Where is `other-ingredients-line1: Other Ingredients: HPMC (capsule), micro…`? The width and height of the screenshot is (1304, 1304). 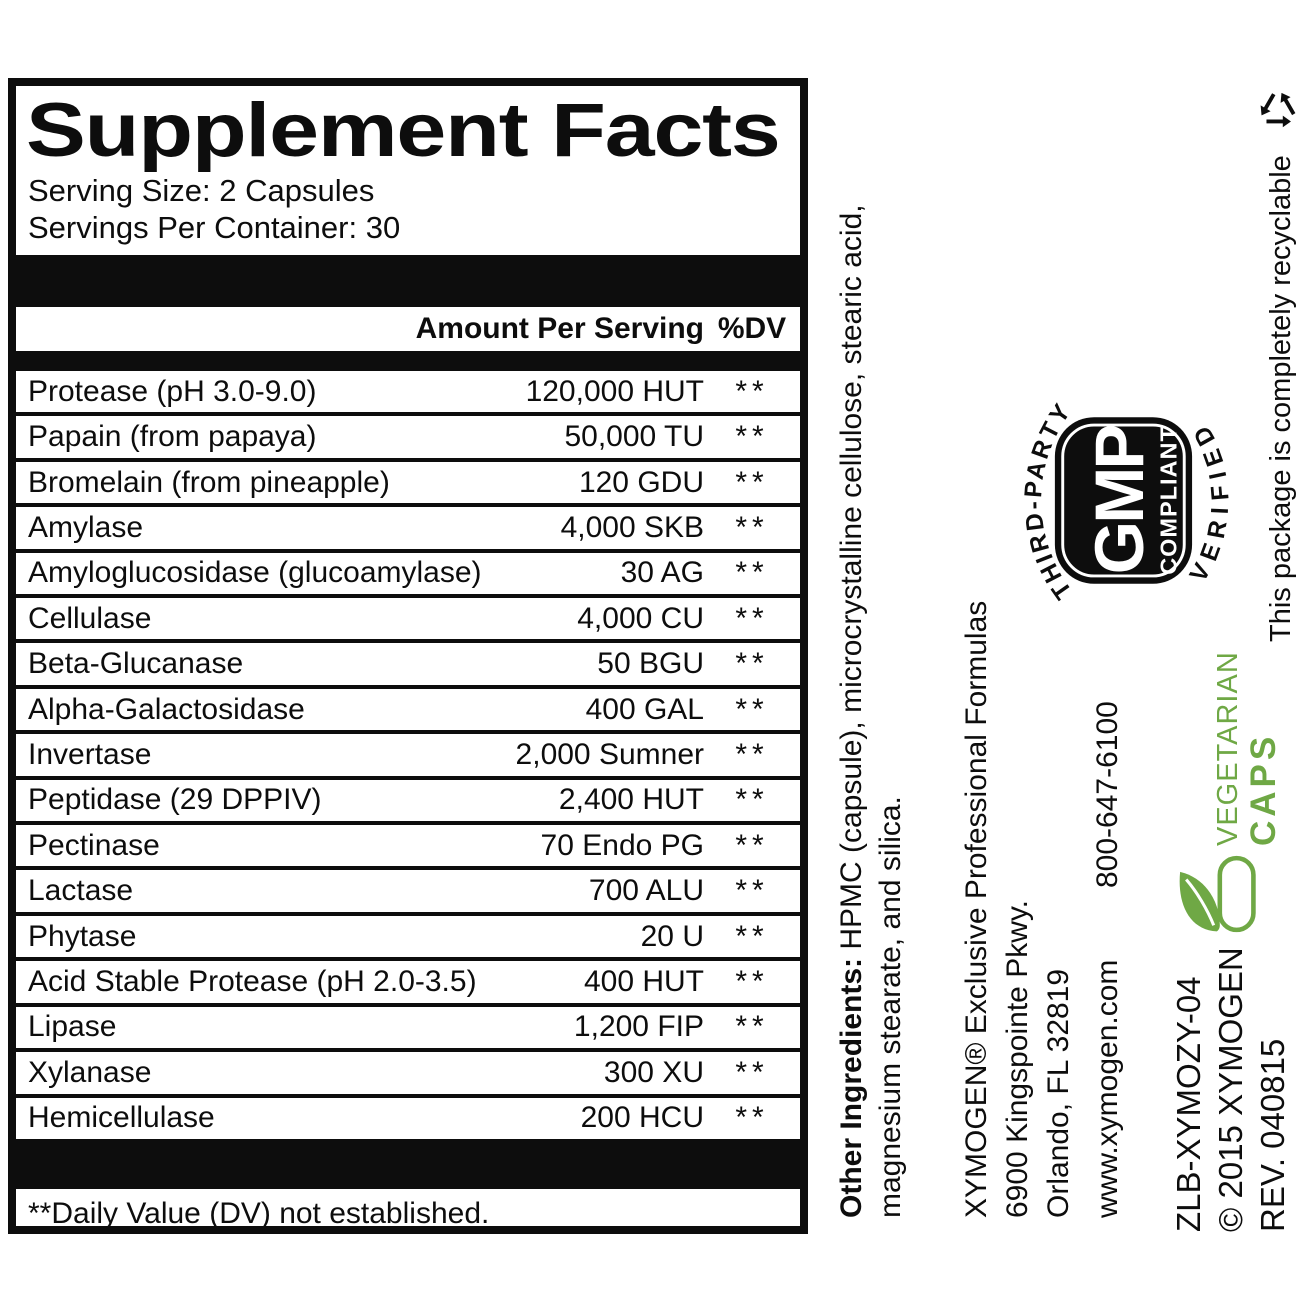
other-ingredients-line1: Other Ingredients: HPMC (capsule), micro… is located at coordinates (851, 711).